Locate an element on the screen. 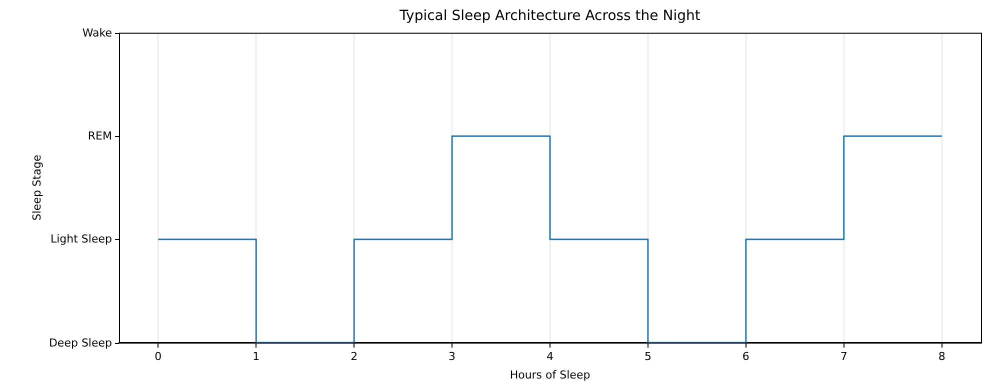  x-tick-label: 6 is located at coordinates (746, 357).